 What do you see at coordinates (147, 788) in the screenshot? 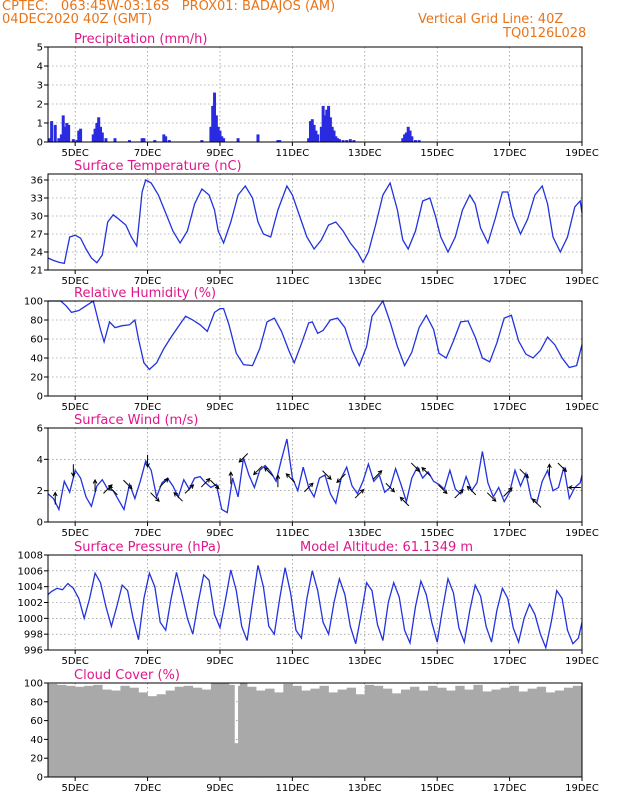
I see `cloud-cover-xtick-label: 7DEC` at bounding box center [147, 788].